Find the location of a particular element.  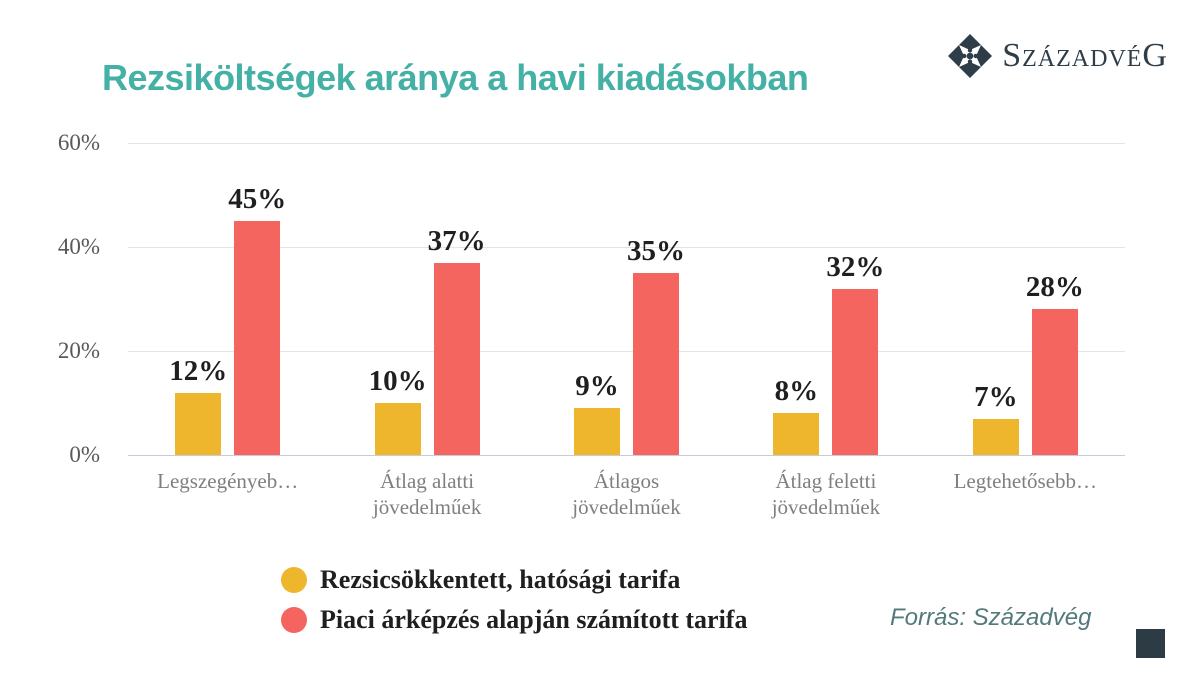

bar-group-4: 8% 32% is located at coordinates (825, 299).